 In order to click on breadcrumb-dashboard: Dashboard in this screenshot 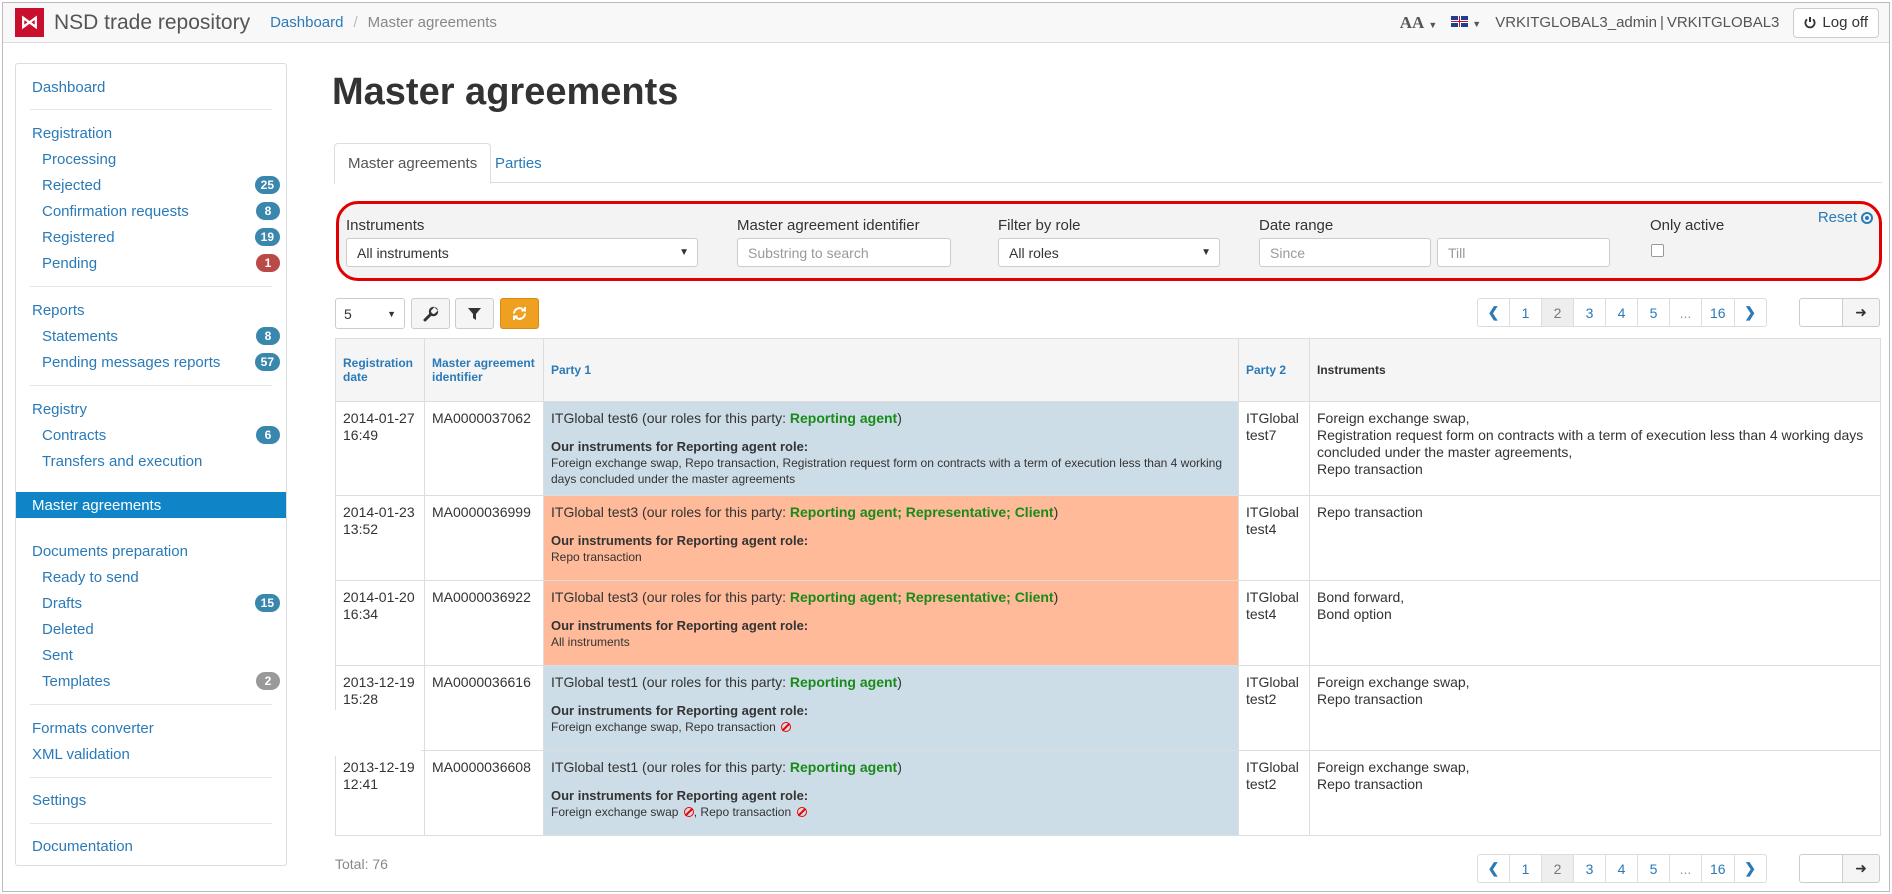, I will do `click(307, 22)`.